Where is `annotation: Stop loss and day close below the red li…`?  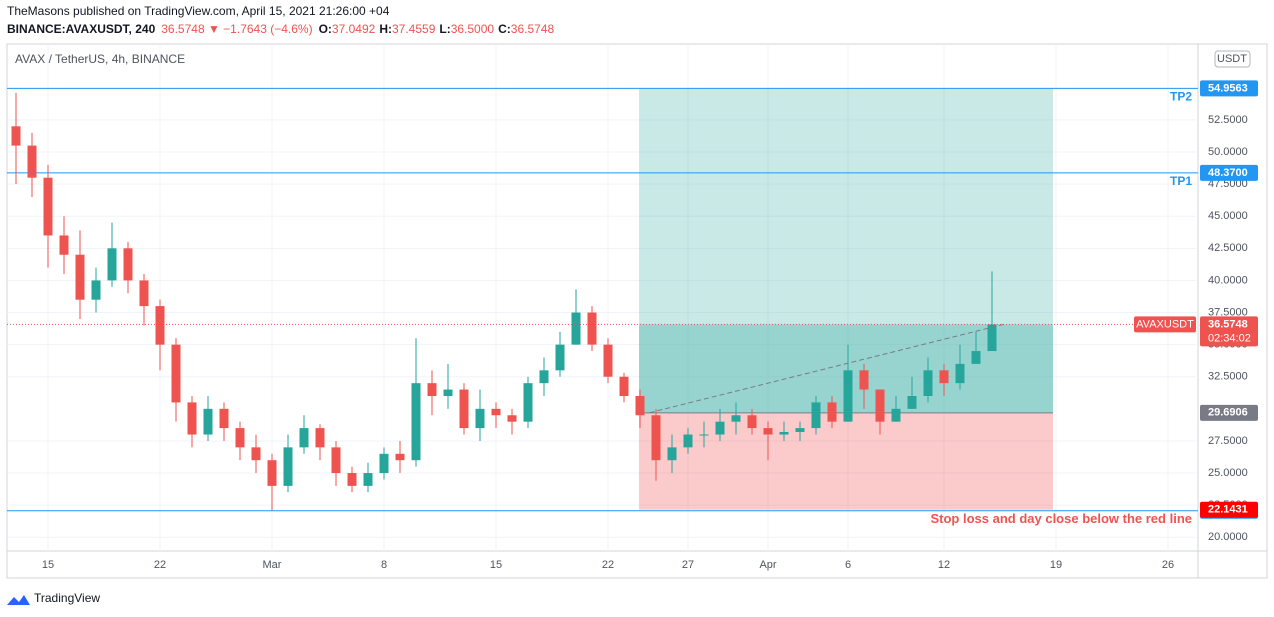 annotation: Stop loss and day close below the red li… is located at coordinates (1061, 518).